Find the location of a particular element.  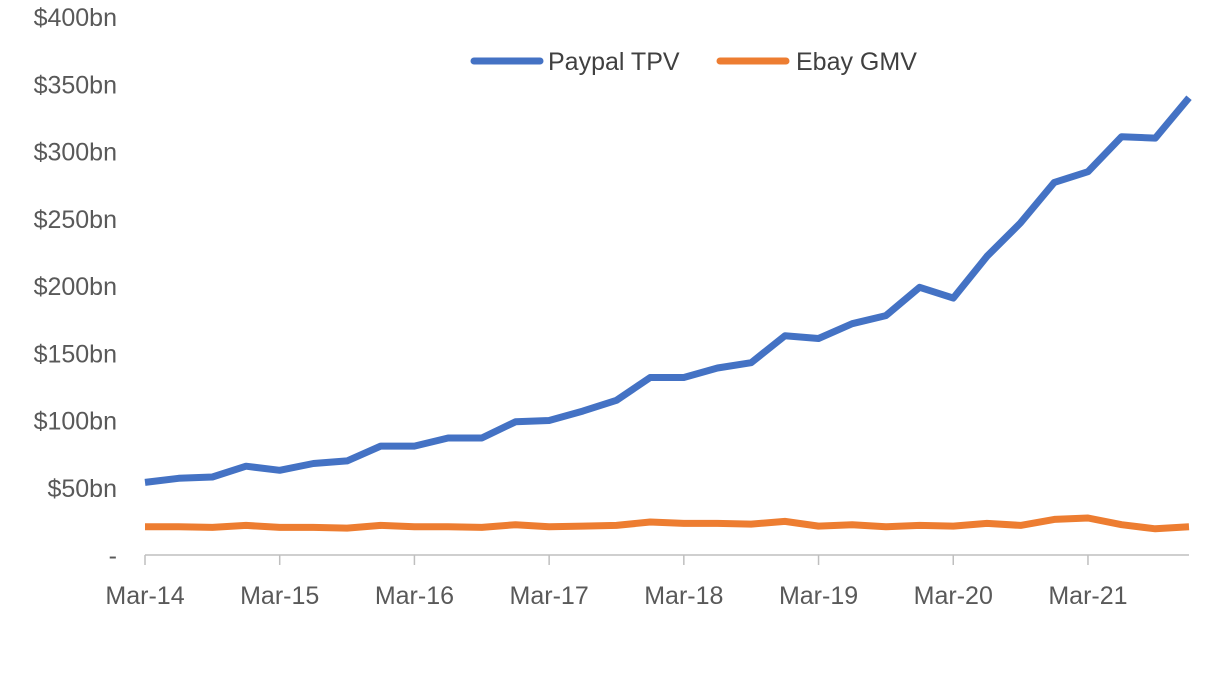

x-tick-label: Mar-18 is located at coordinates (683, 596).